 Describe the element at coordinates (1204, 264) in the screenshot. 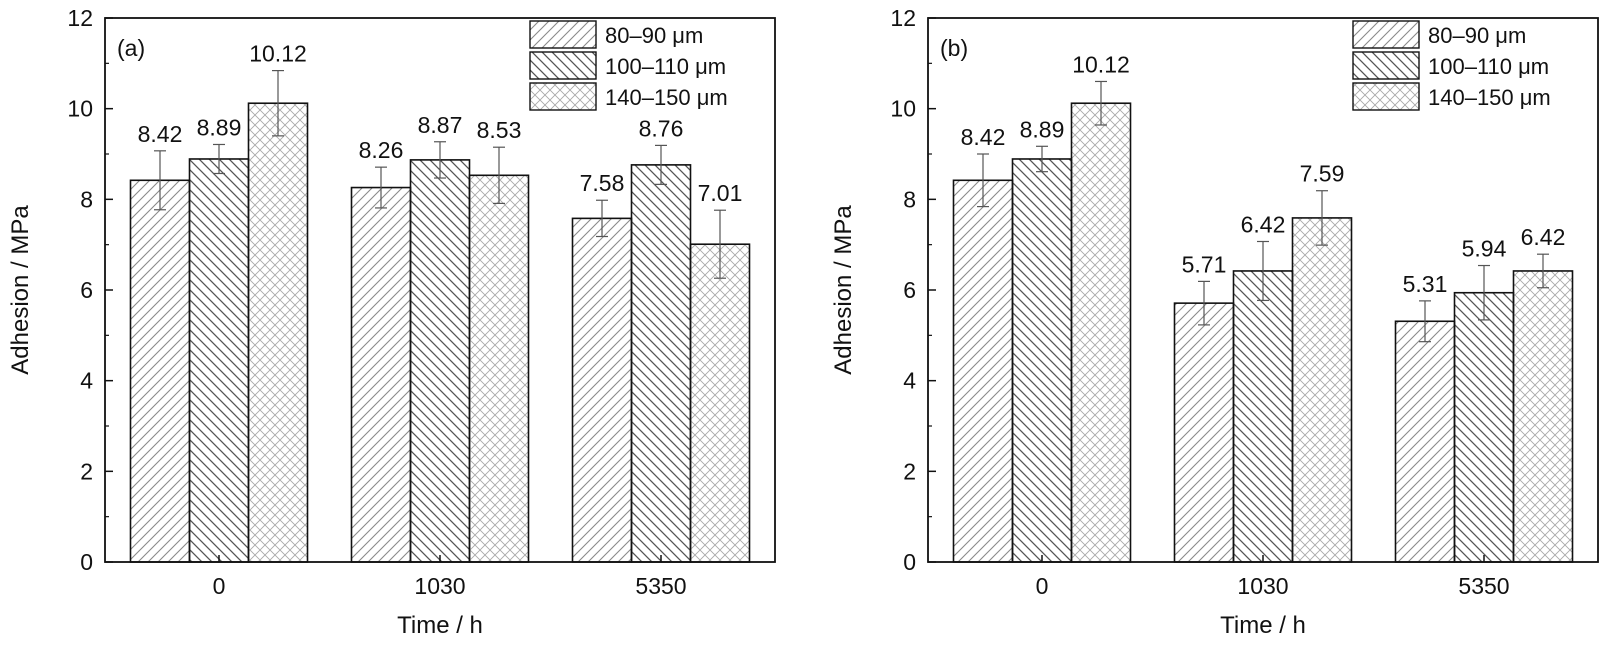

I see `data-label-1-0: 5.71` at that location.